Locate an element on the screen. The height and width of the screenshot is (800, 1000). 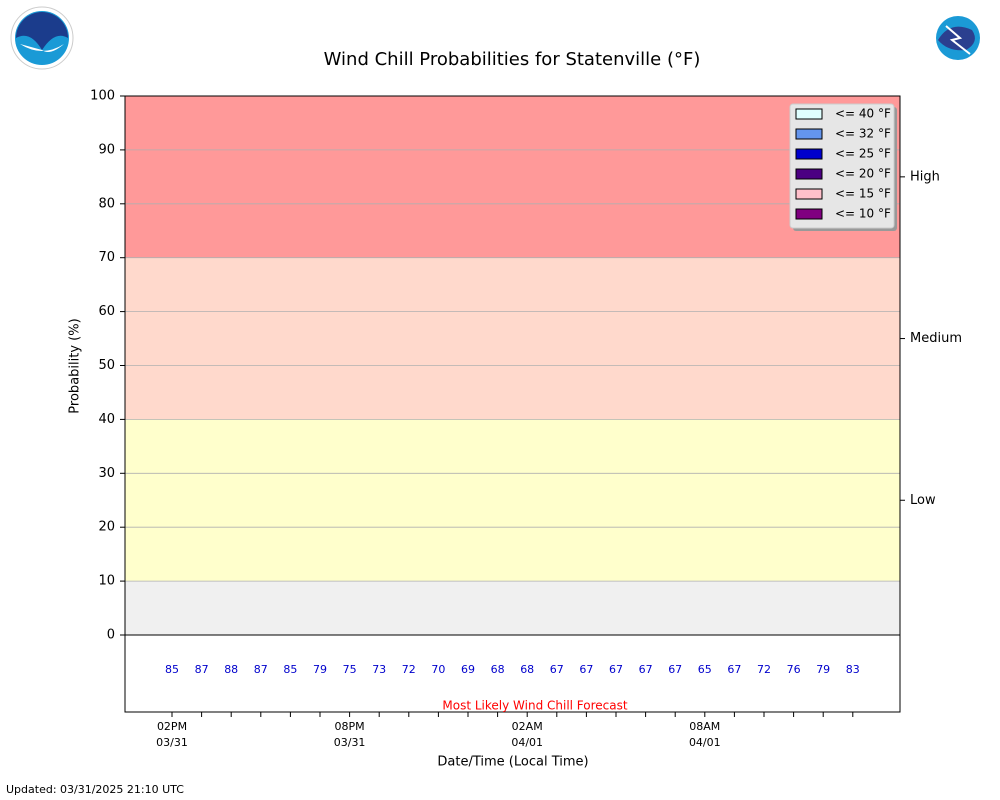
wind-chill-value: 75 is located at coordinates (350, 669).